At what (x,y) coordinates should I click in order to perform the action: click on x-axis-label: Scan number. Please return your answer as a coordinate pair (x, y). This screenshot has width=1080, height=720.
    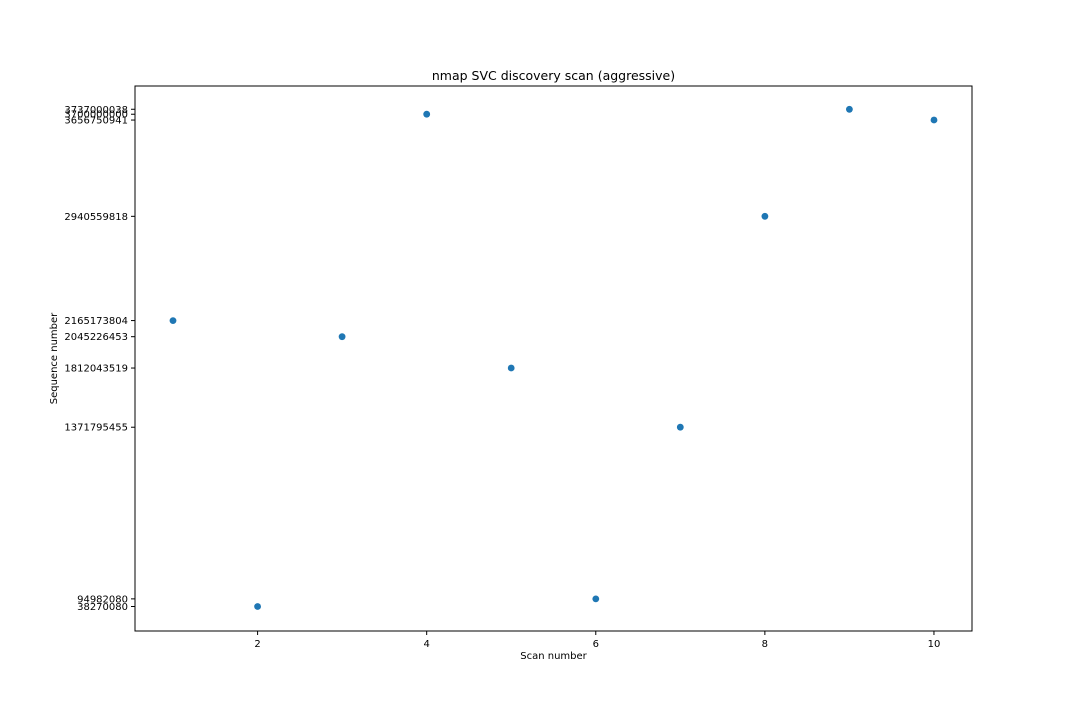
    Looking at the image, I should click on (553, 656).